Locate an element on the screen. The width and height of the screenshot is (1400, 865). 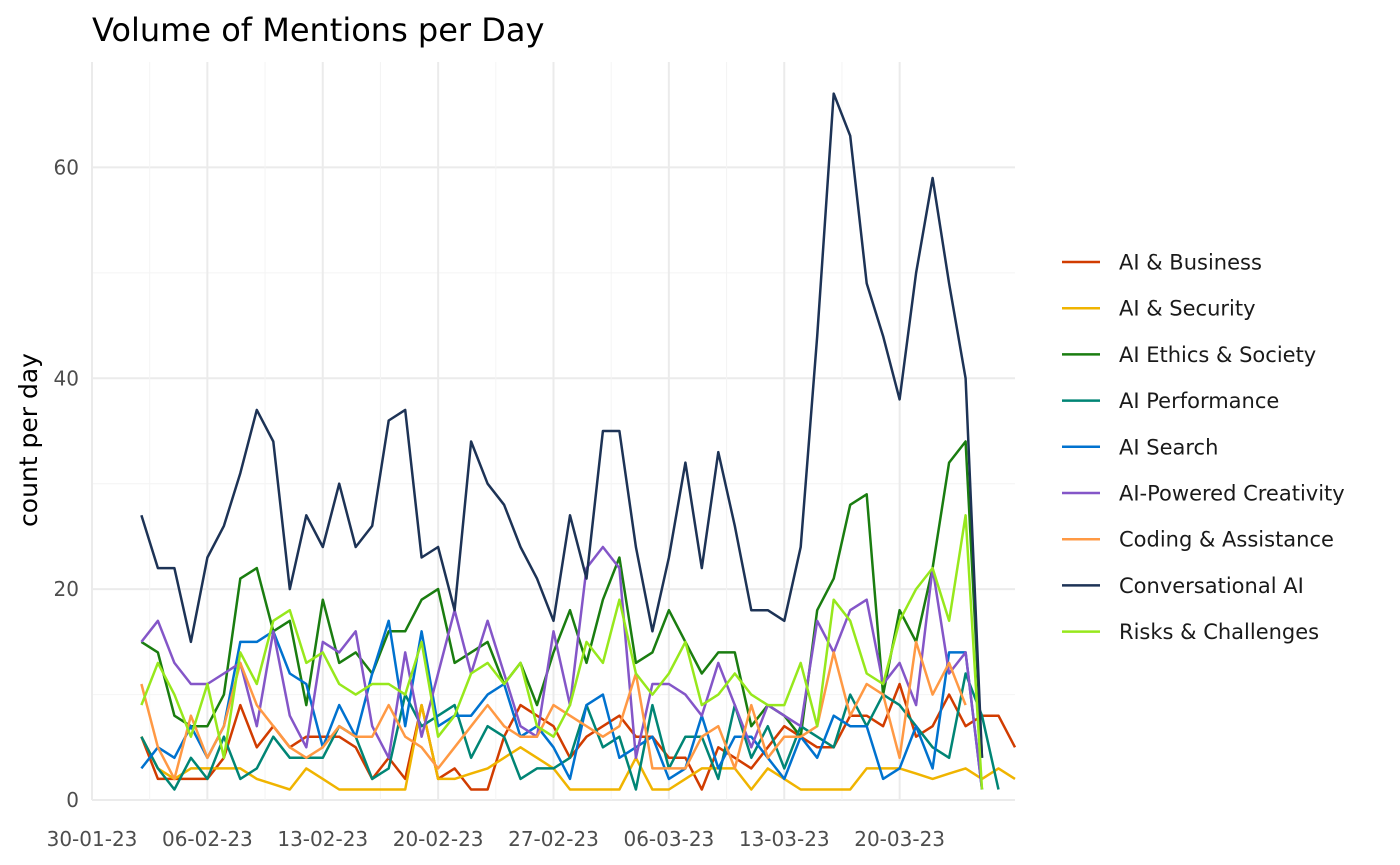
y-axis-label: count per day is located at coordinates (28, 440).